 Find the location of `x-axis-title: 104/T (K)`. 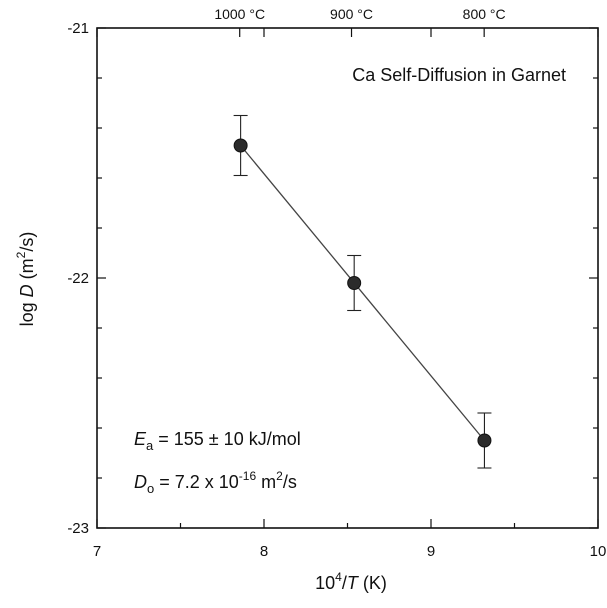

x-axis-title: 104/T (K) is located at coordinates (351, 581).